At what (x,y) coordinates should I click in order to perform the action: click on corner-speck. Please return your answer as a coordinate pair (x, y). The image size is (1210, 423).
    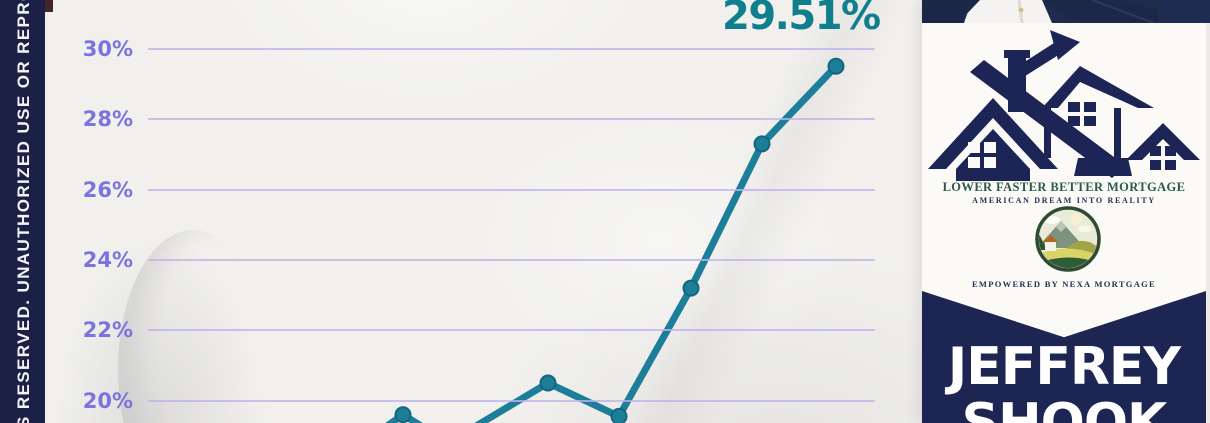
    Looking at the image, I should click on (49, 6).